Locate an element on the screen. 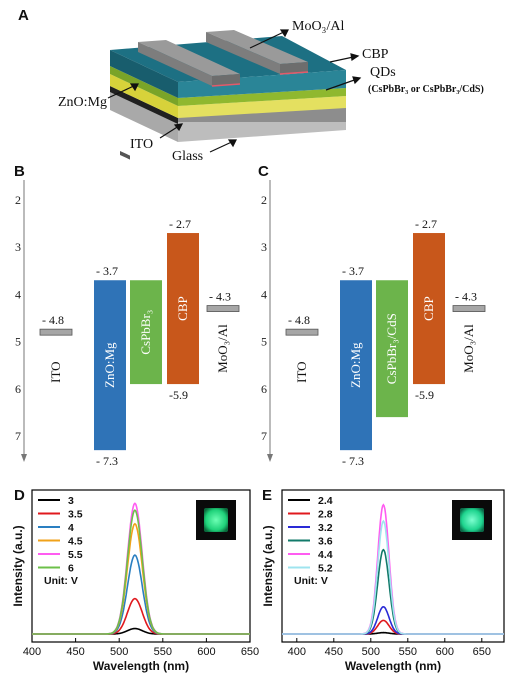  legend-label: 6 is located at coordinates (71, 569).